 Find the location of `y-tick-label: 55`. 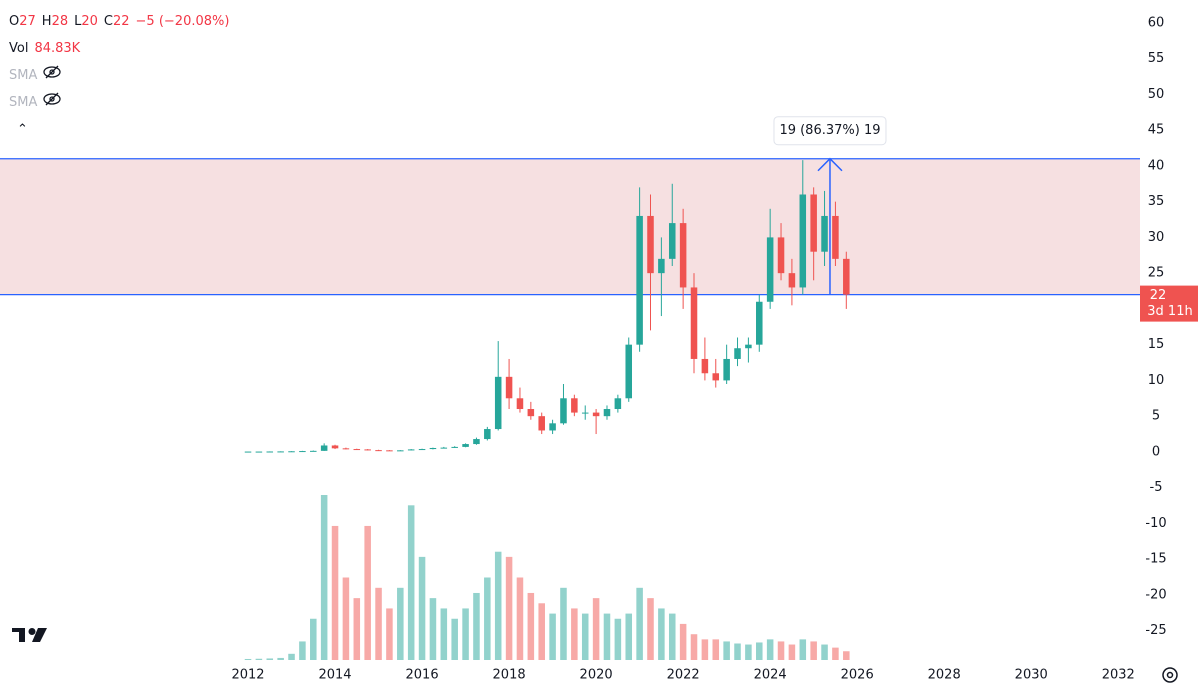

y-tick-label: 55 is located at coordinates (1156, 58).